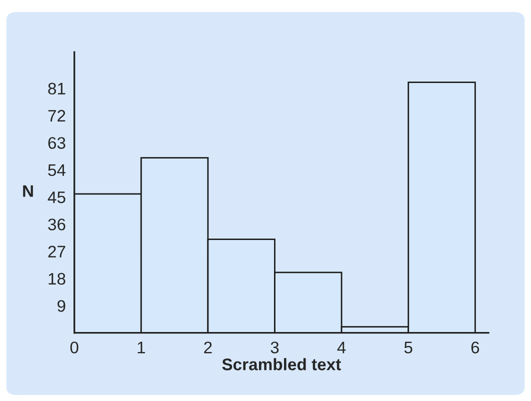 The height and width of the screenshot is (401, 531). I want to click on y-tick-label: 9, so click(62, 306).